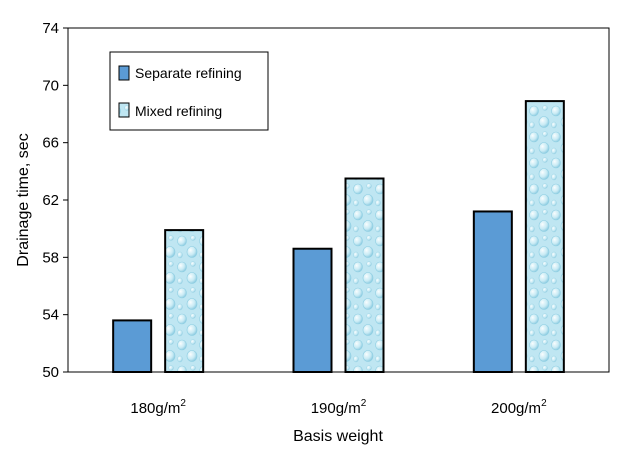 This screenshot has height=457, width=624. I want to click on y-tick-label: 58, so click(50, 257).